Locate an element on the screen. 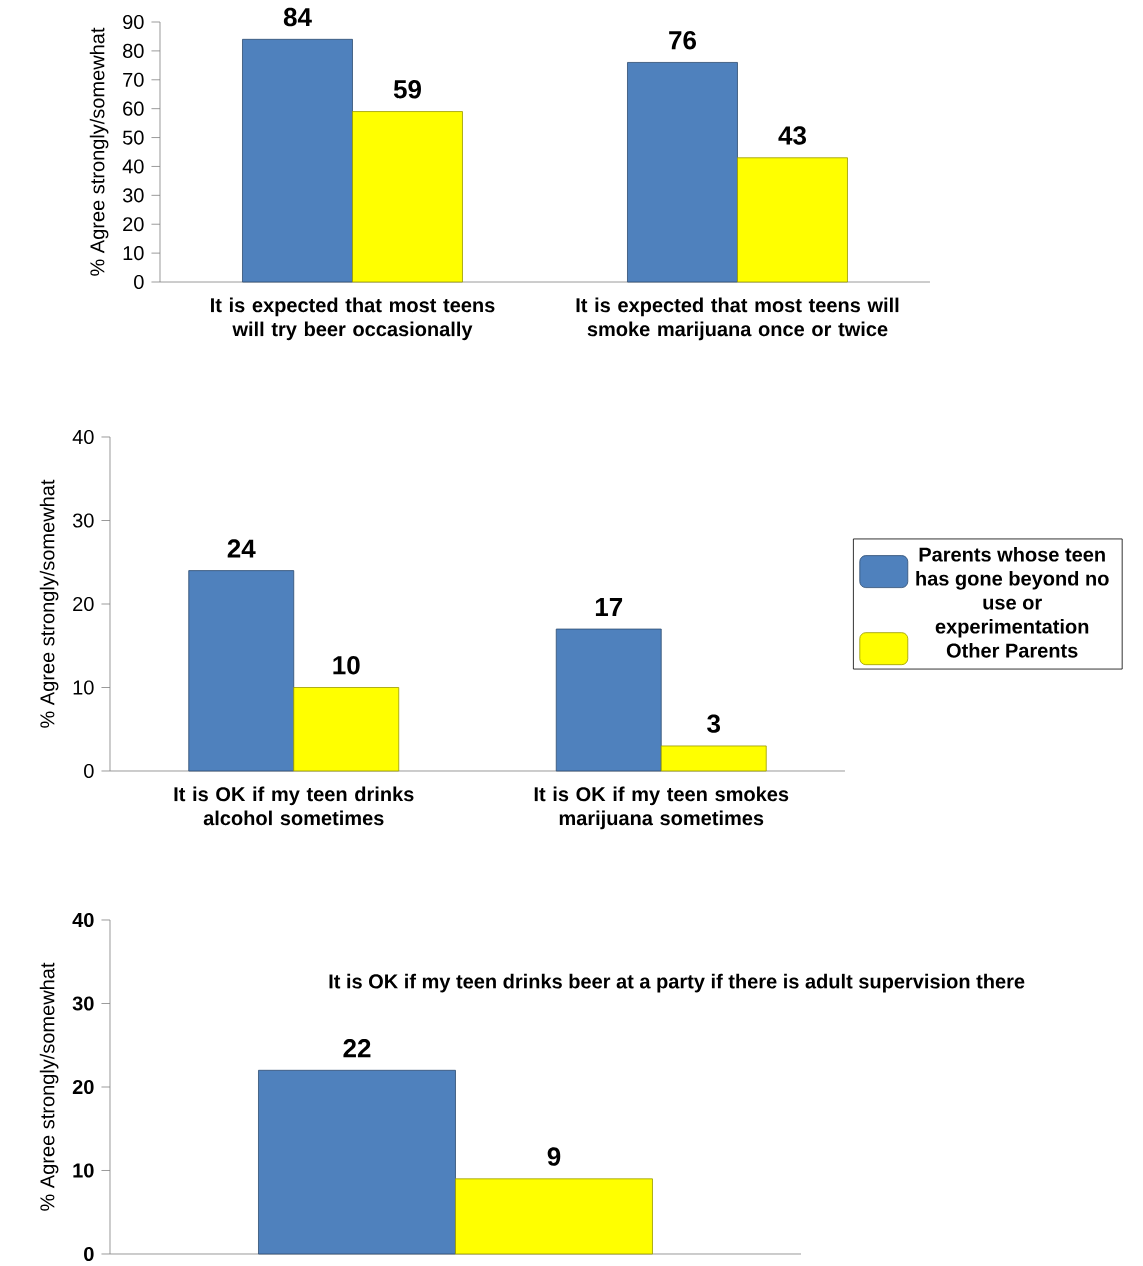 Image resolution: width=1143 pixels, height=1266 pixels. y-tick-label: 70 is located at coordinates (133, 79).